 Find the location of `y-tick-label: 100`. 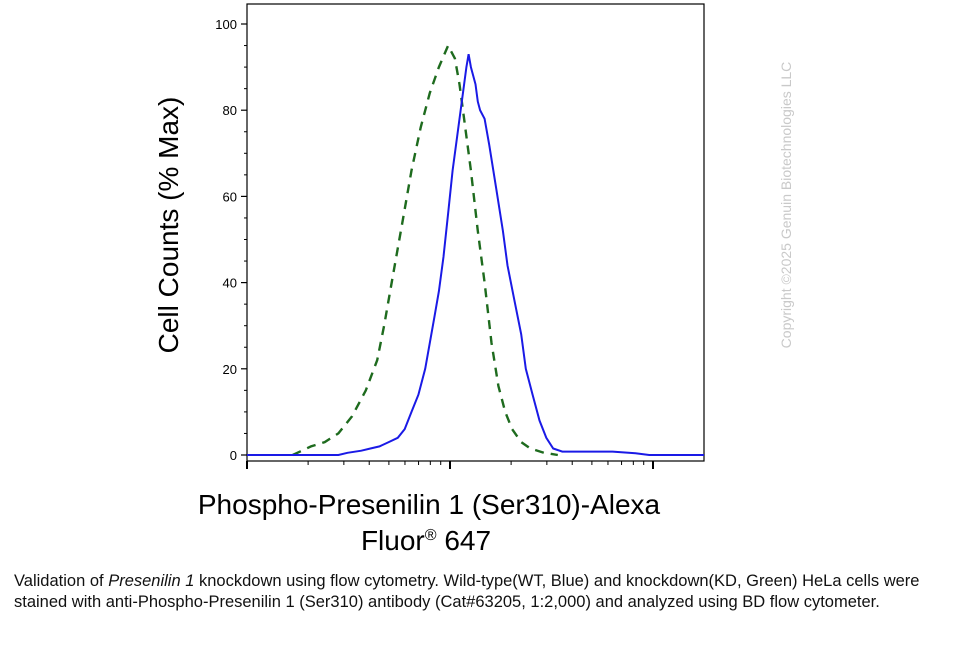

y-tick-label: 100 is located at coordinates (226, 24).